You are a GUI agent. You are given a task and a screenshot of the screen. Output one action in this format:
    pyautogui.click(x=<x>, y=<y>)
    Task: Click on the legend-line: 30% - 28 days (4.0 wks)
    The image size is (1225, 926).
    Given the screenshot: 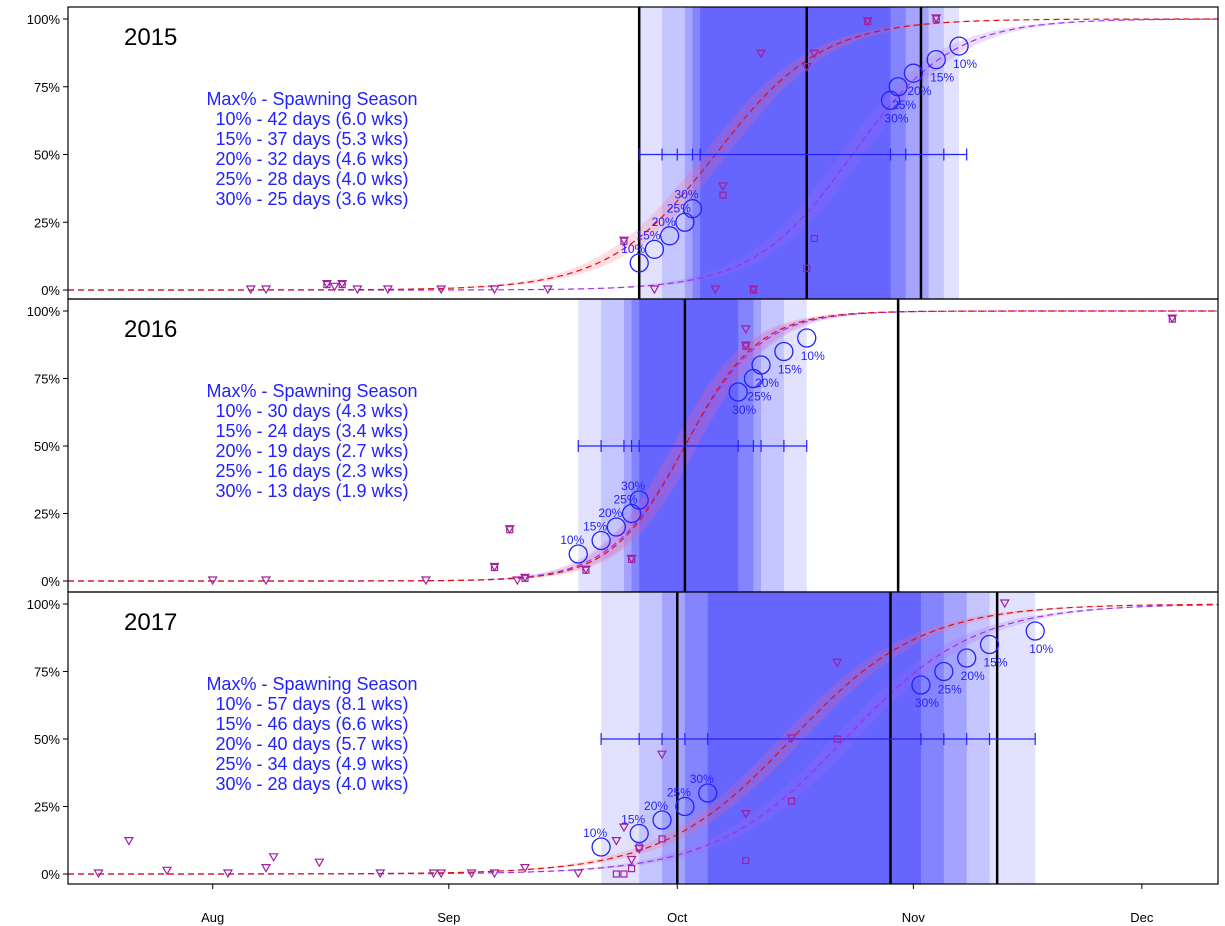 What is the action you would take?
    pyautogui.click(x=311, y=784)
    